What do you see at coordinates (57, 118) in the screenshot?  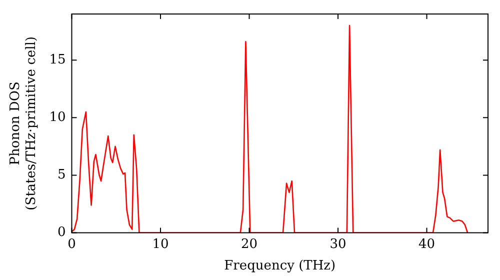 I see `y-tick-label: 10` at bounding box center [57, 118].